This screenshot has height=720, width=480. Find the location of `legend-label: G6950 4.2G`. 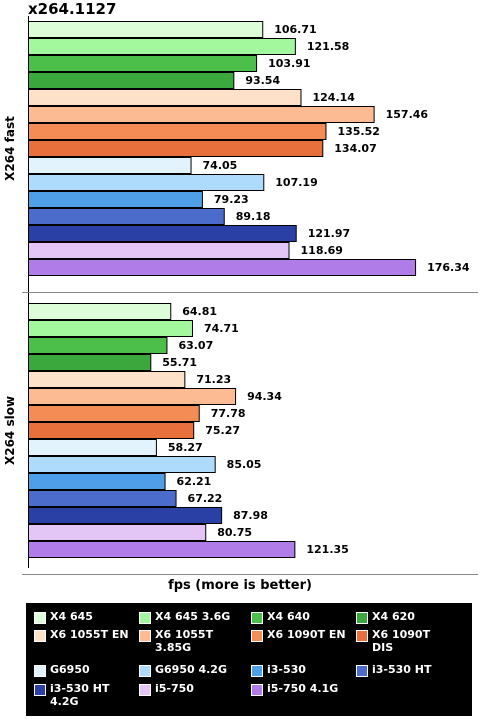

legend-label: G6950 4.2G is located at coordinates (191, 669).